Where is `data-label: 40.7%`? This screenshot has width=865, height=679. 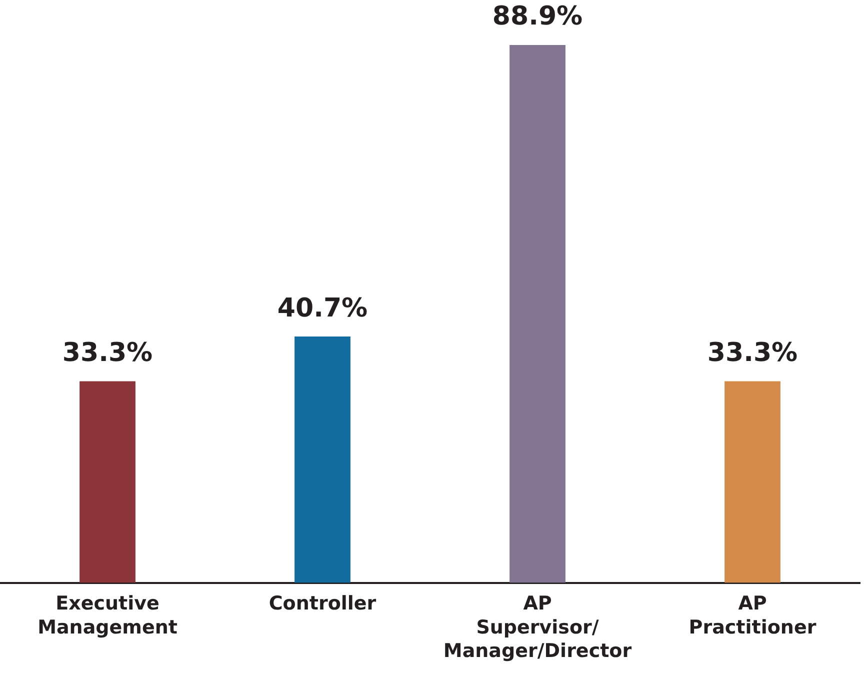
data-label: 40.7% is located at coordinates (322, 308).